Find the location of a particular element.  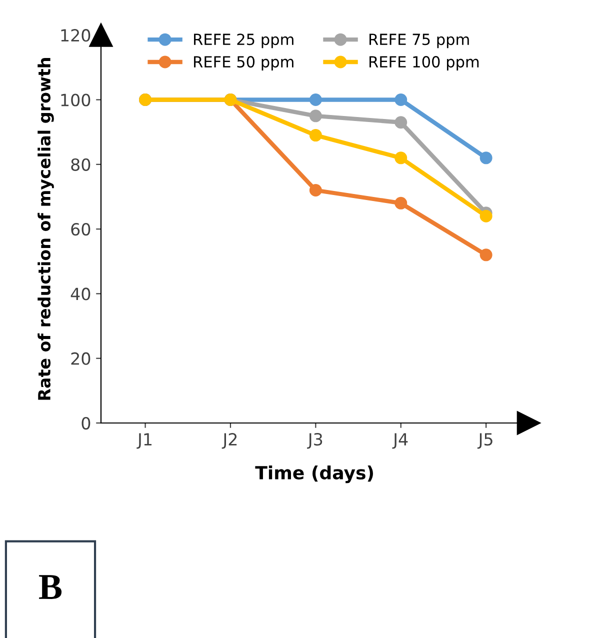

y-tick-label: 120 is located at coordinates (75, 35).